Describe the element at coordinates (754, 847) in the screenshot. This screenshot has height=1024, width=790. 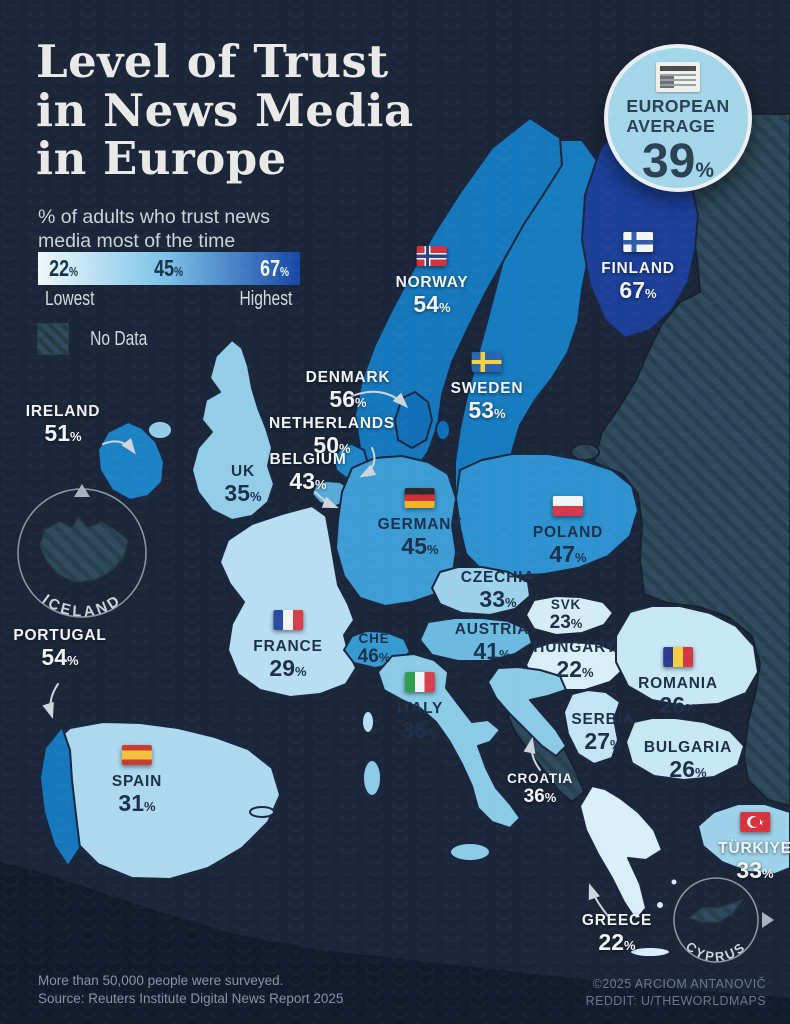
I see `country-label-turkiye: TÜRKIYE 33%` at that location.